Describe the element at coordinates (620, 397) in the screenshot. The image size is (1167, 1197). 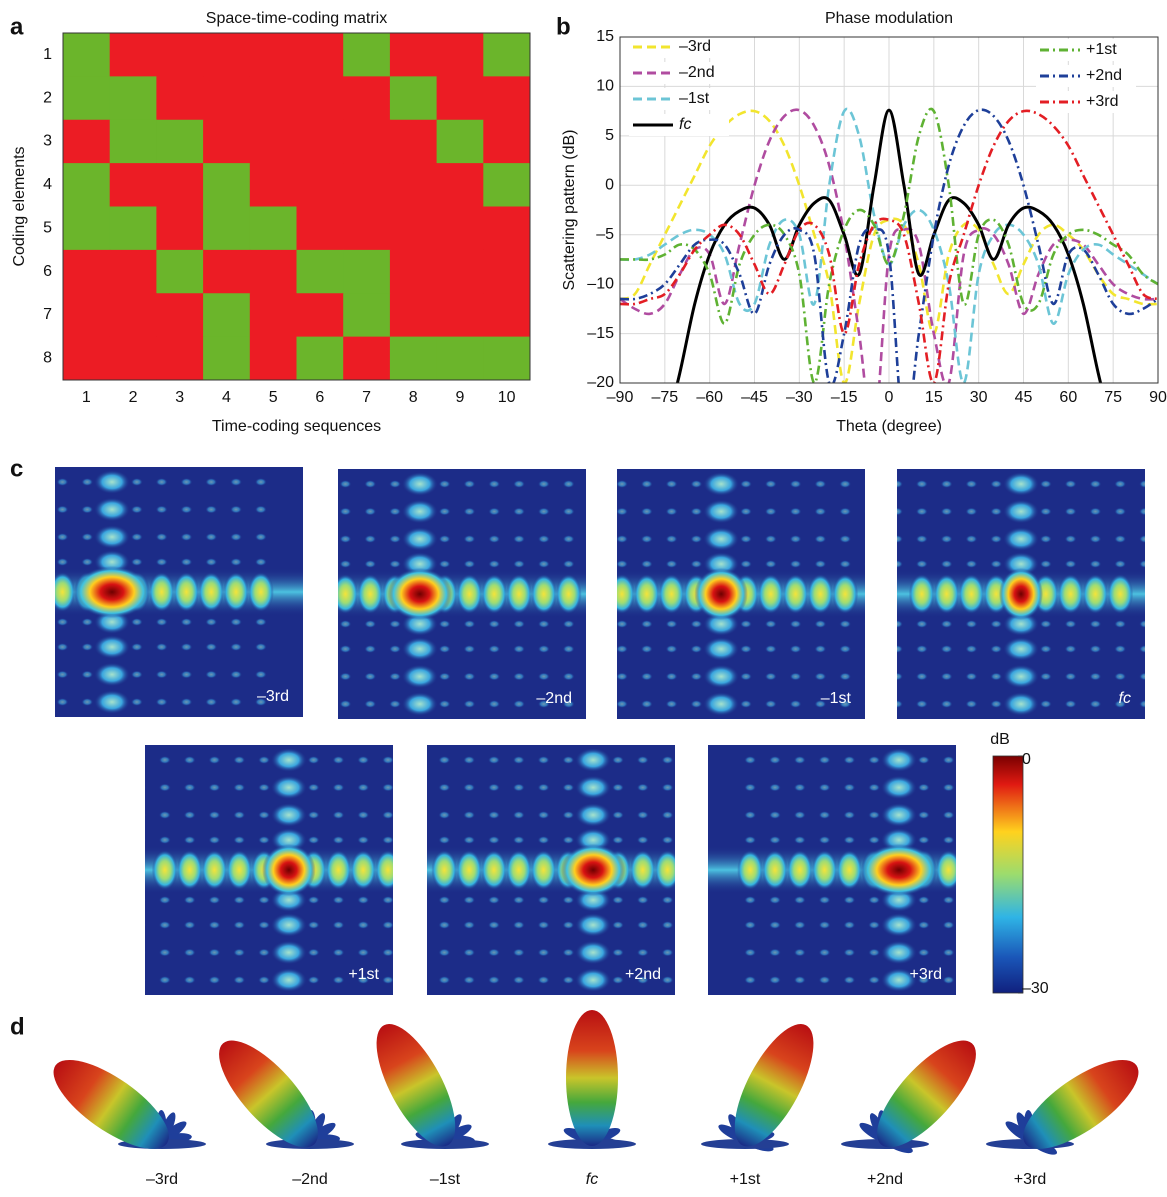
I see `x-tick-label: –90` at that location.